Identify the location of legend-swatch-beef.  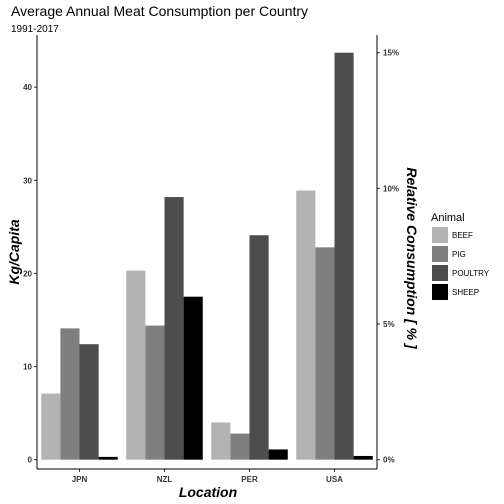
(440, 235).